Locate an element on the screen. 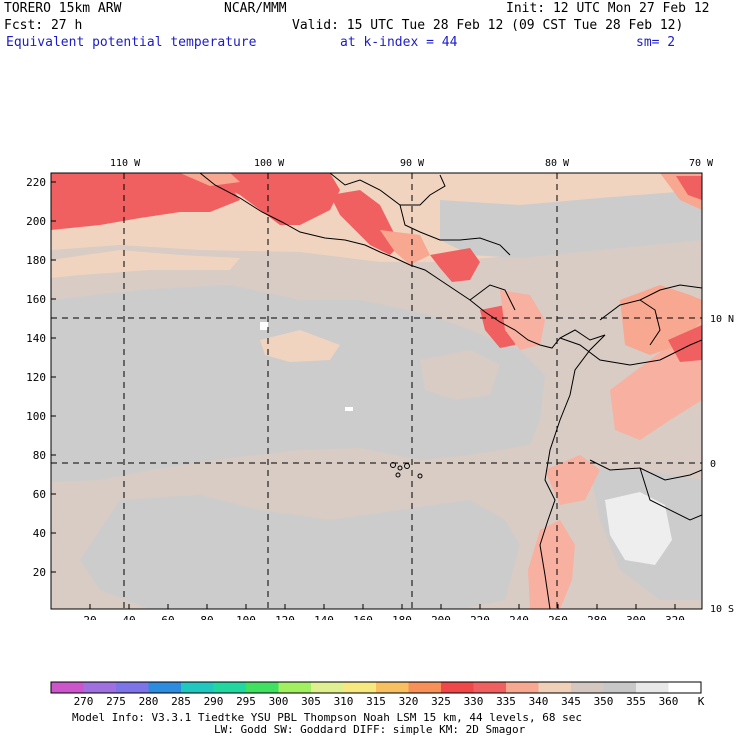 Image resolution: width=740 pixels, height=740 pixels. x-tick: 260 is located at coordinates (558, 617).